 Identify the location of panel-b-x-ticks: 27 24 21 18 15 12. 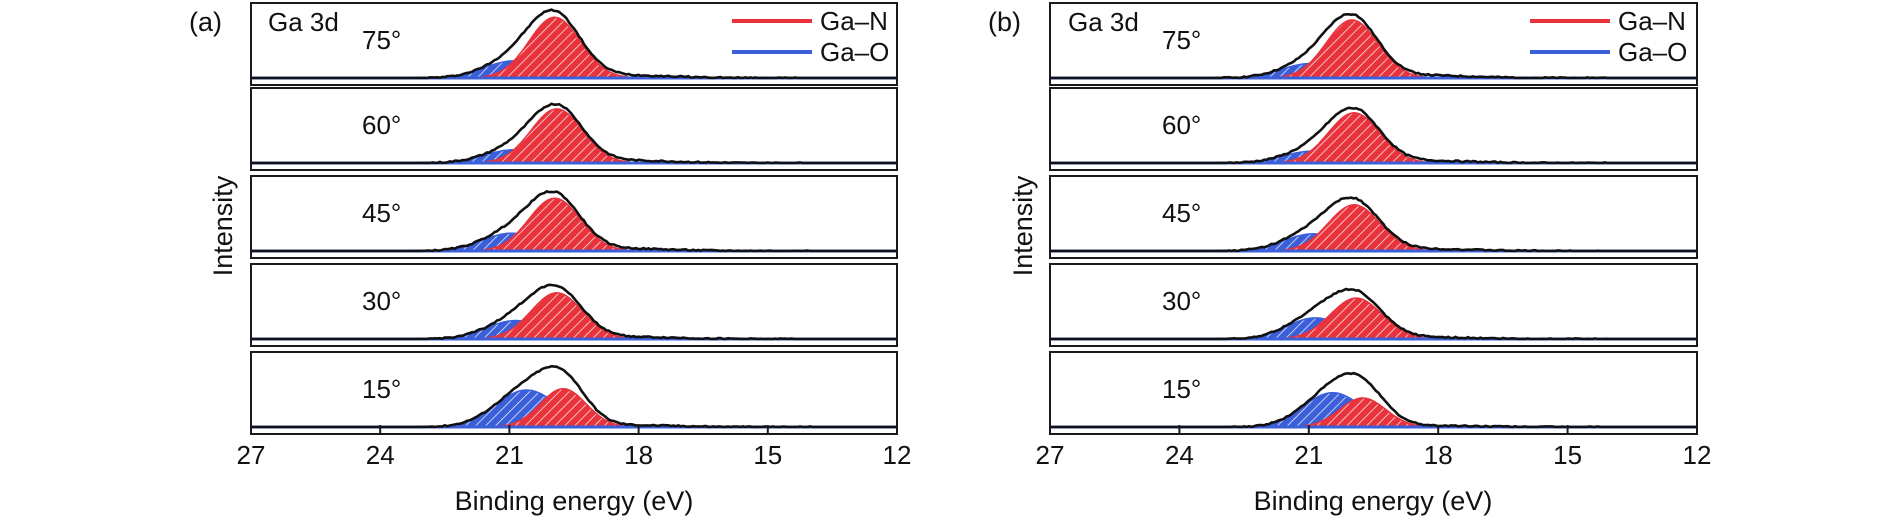
(1374, 447).